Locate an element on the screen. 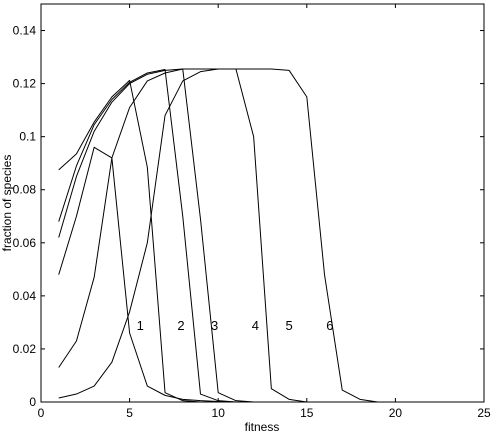 Image resolution: width=491 pixels, height=436 pixels. x-tick-label: 25 is located at coordinates (484, 413).